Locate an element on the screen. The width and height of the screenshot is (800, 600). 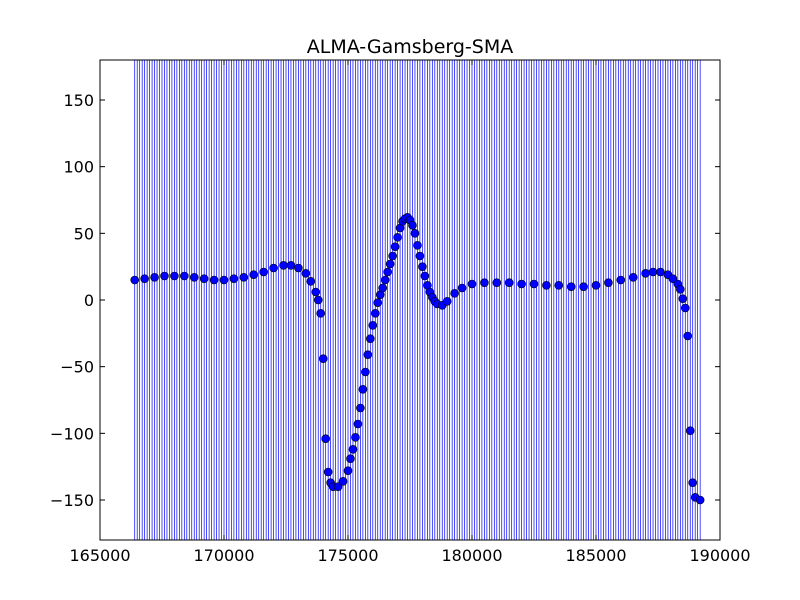
x-tick-label: 165000 is located at coordinates (99, 555).